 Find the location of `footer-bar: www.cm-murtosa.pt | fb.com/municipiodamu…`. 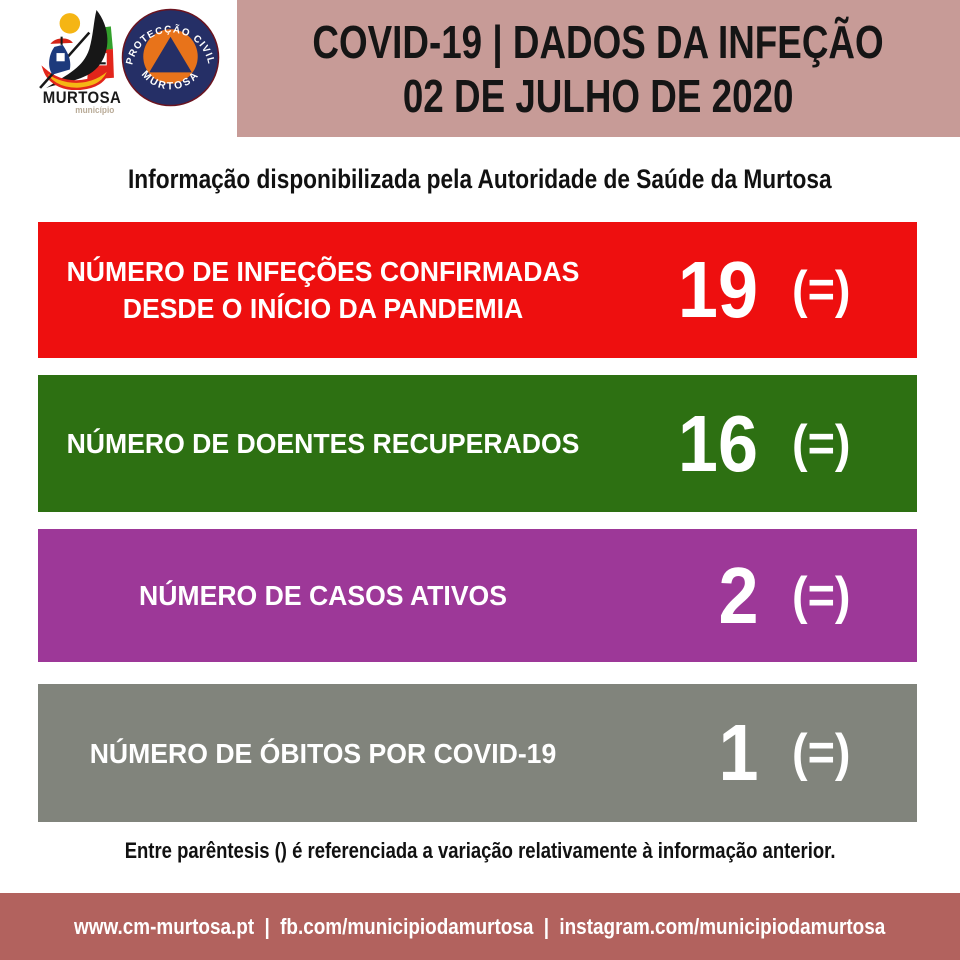

footer-bar: www.cm-murtosa.pt | fb.com/municipiodamu… is located at coordinates (480, 926).